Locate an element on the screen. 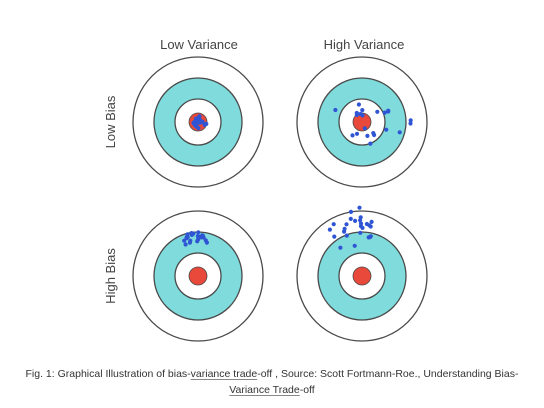  caption-link-variance-trade-2: Variance Trade is located at coordinates (264, 390).